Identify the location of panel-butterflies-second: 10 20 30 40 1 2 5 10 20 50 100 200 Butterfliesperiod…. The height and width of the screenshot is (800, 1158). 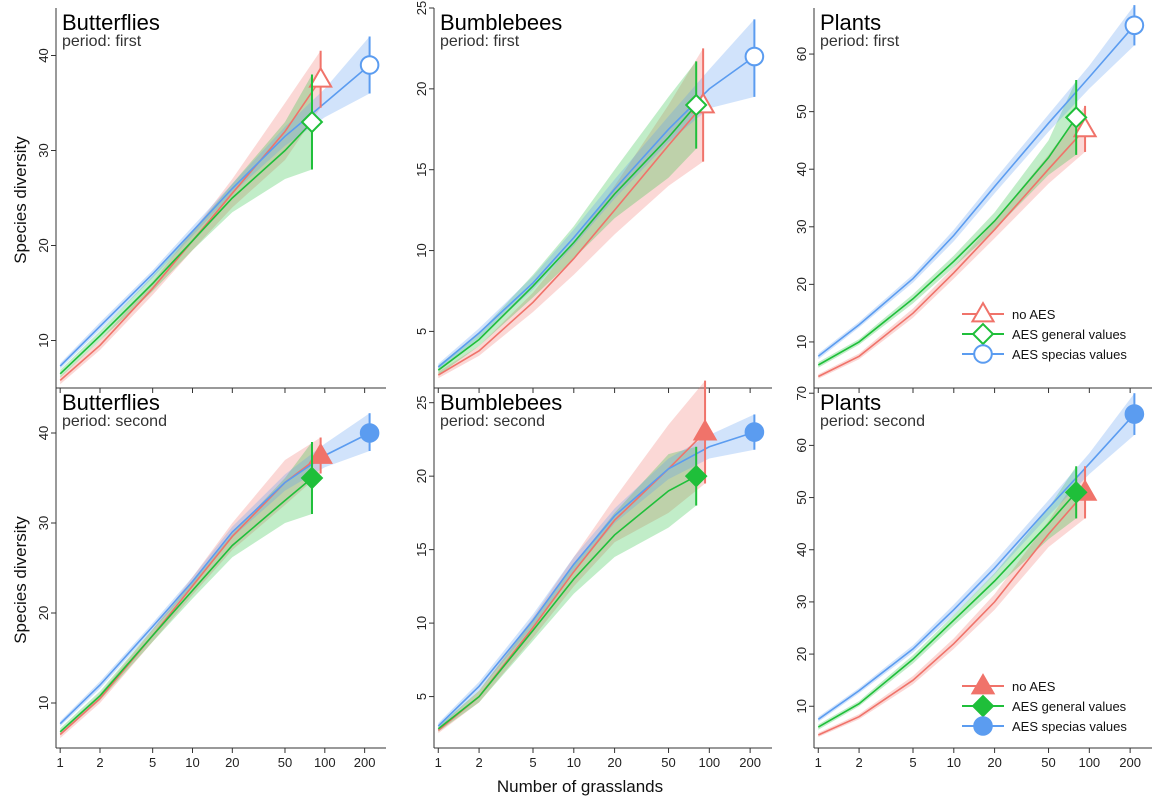
(211, 579).